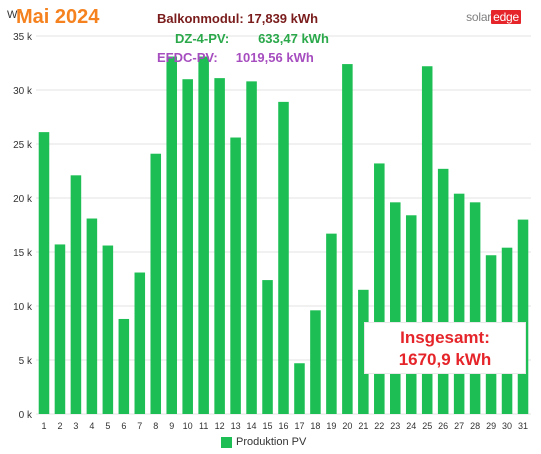  I want to click on x-tick-label: 28, so click(475, 426).